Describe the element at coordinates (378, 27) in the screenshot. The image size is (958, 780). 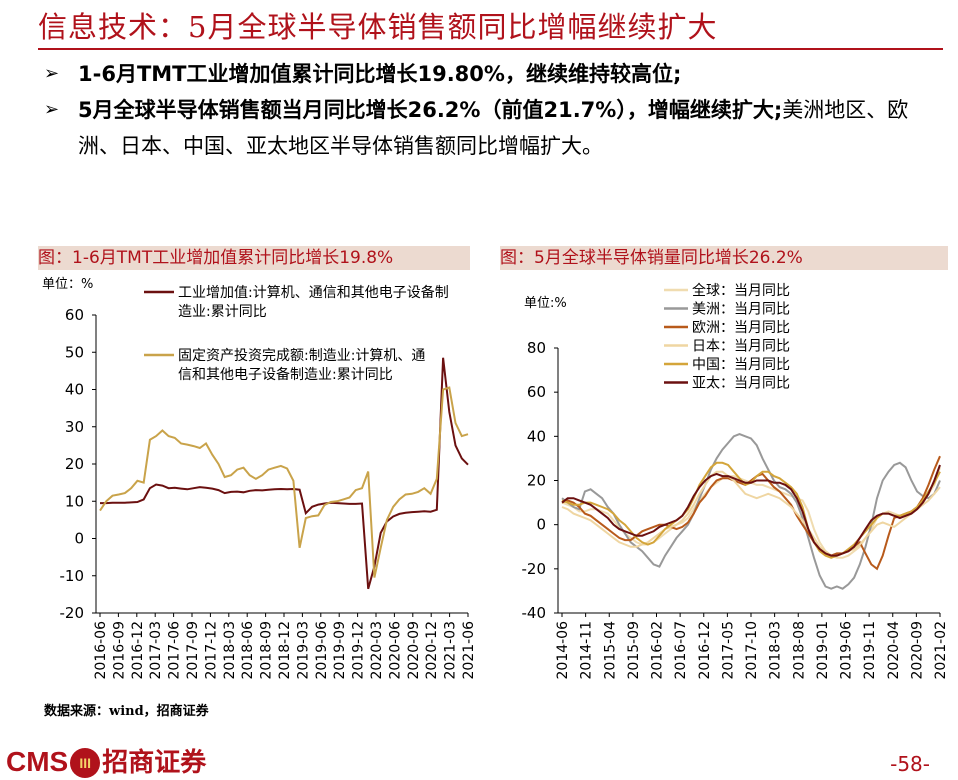
I see `page-title: 信息技术：5月全球半导体销售额同比增幅继续扩大` at that location.